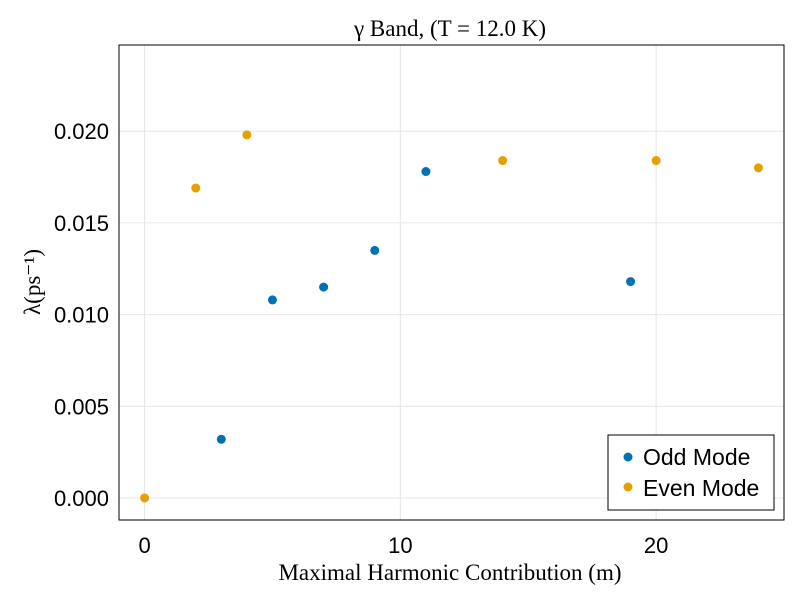 This screenshot has height=600, width=800. I want to click on x-tick-labels: 0 10 20, so click(403, 545).